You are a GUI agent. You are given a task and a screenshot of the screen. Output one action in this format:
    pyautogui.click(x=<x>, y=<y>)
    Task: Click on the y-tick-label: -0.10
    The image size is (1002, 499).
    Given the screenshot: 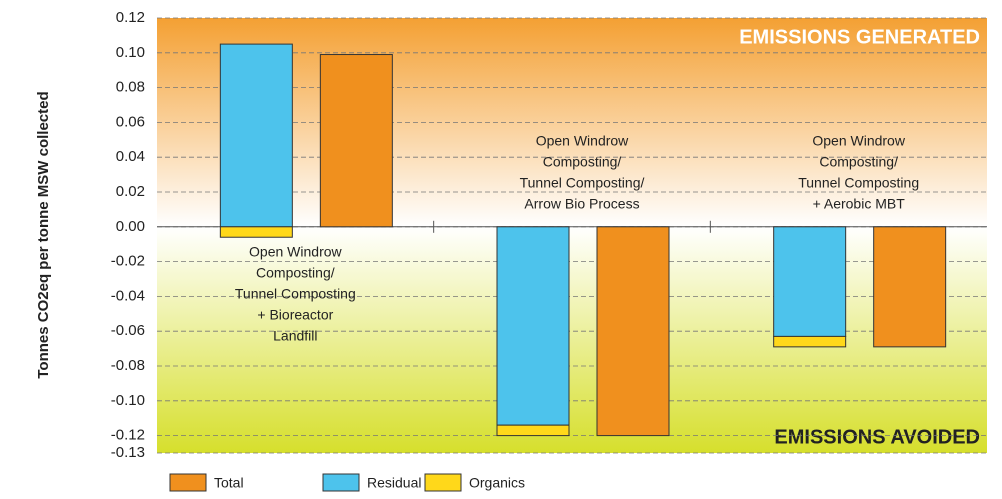 What is the action you would take?
    pyautogui.click(x=128, y=400)
    